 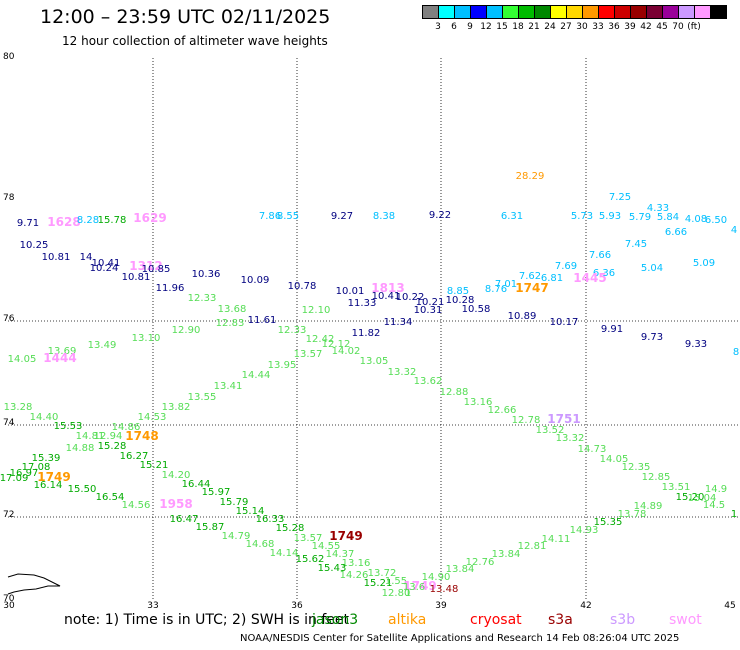 I want to click on wave-height-value: 4.08, so click(x=696, y=219).